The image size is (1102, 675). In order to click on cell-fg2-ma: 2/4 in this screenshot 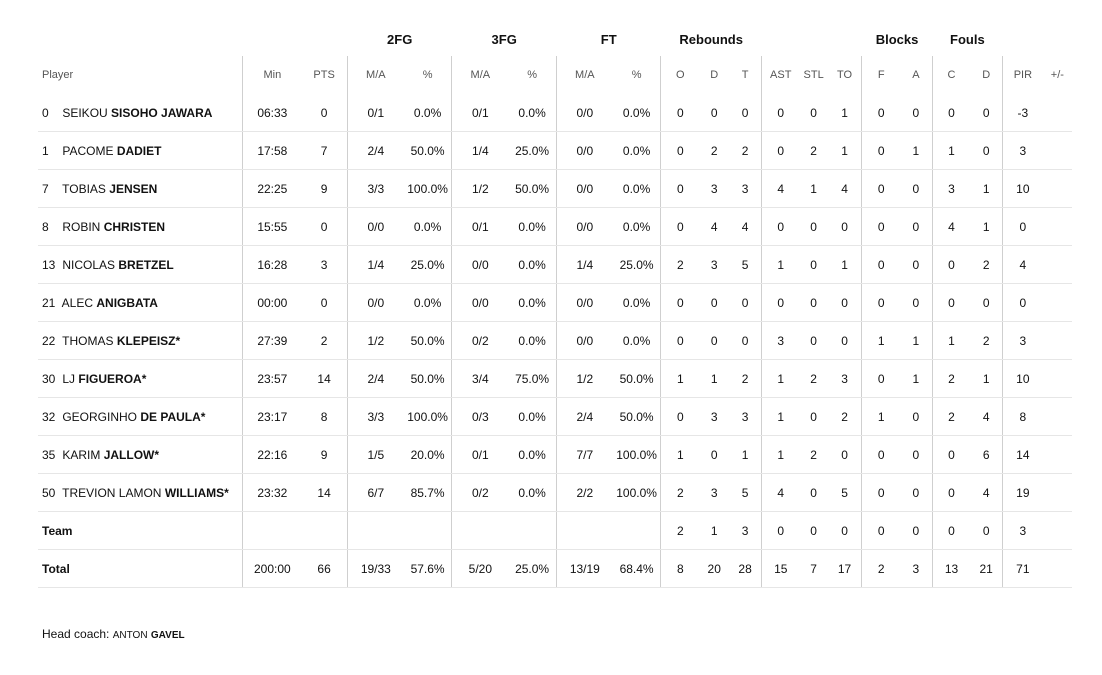, I will do `click(375, 150)`.